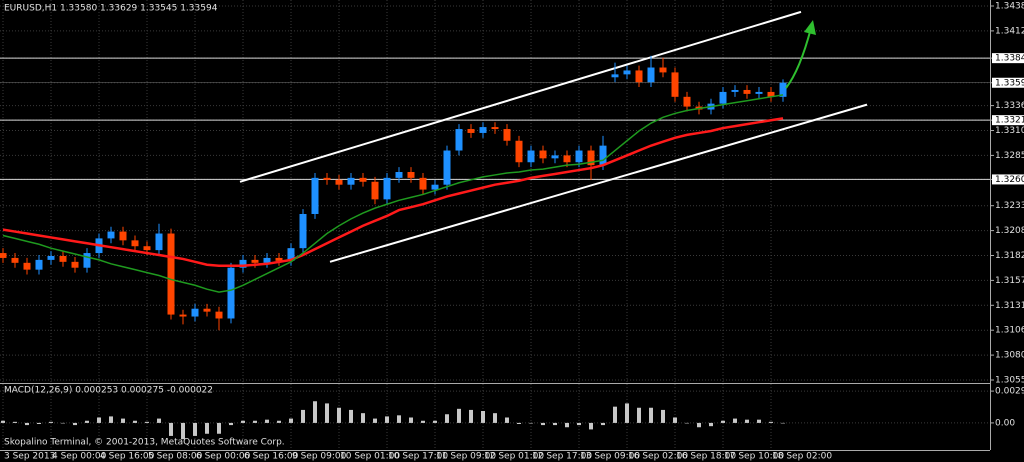 The image size is (1024, 462). I want to click on forecast-arrow-head, so click(810, 27).